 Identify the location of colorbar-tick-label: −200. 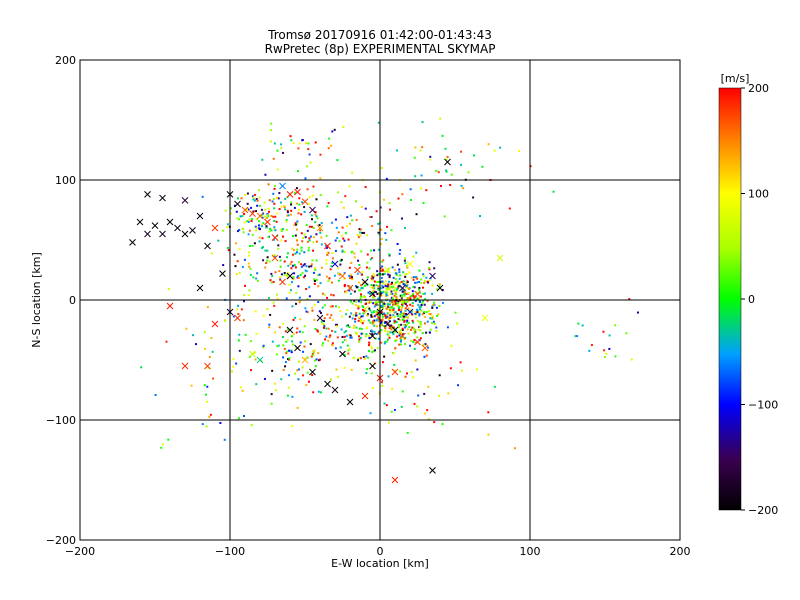
(763, 510).